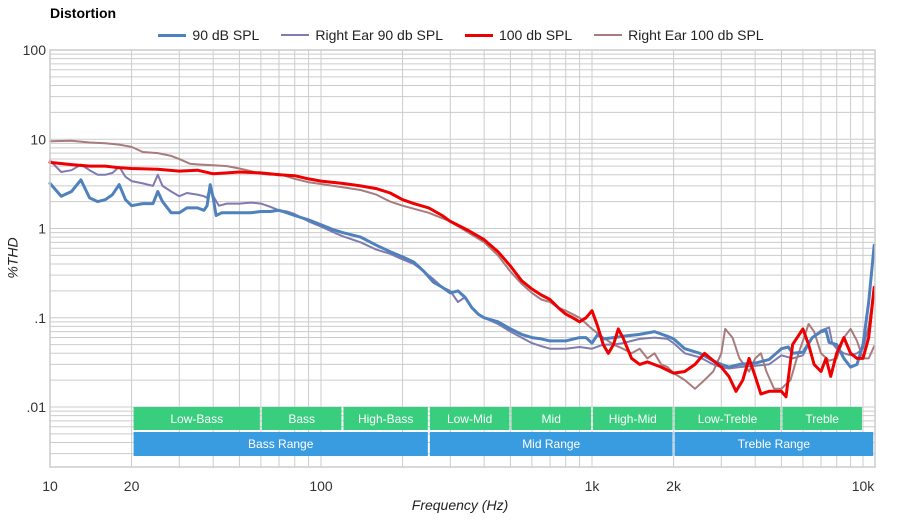  I want to click on legend-item-right-ear-90db: Right Ear 90 db SPL, so click(362, 35).